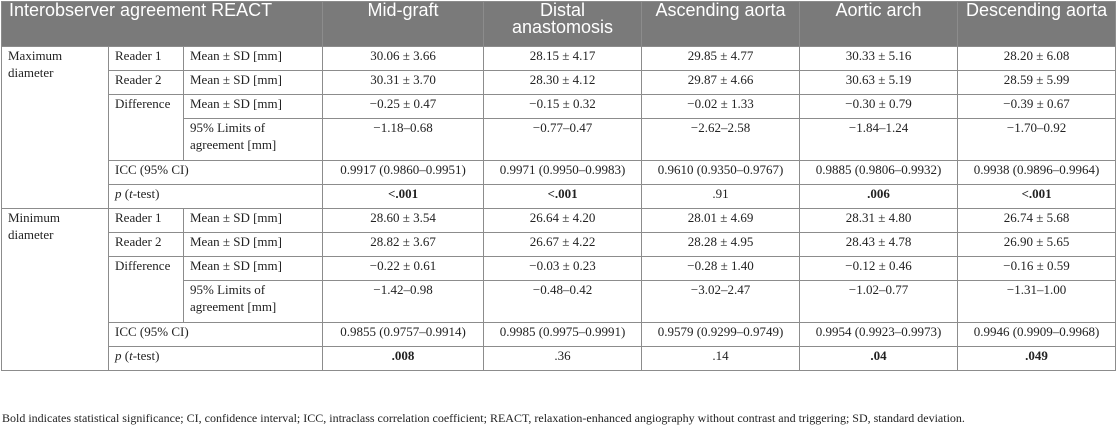 The width and height of the screenshot is (1116, 447). What do you see at coordinates (563, 139) in the screenshot?
I see `value-cell: −0.77–0.47` at bounding box center [563, 139].